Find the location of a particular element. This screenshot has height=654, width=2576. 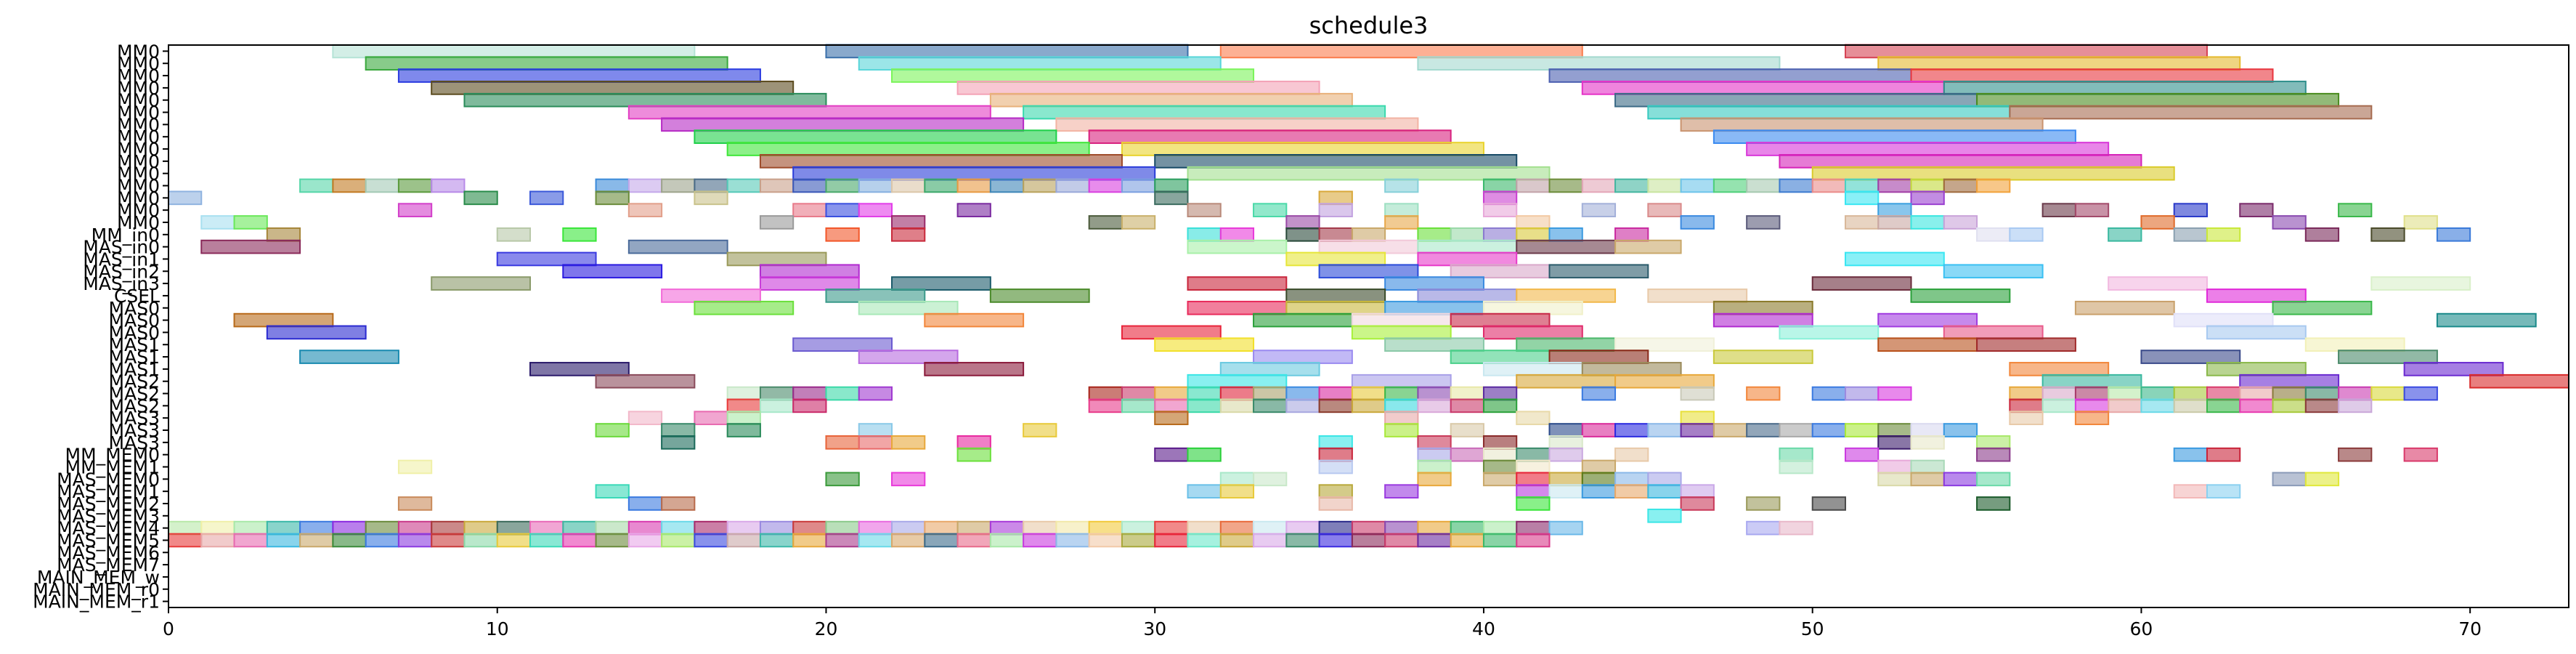

y-tick-label: MAS_in1 is located at coordinates (121, 259).